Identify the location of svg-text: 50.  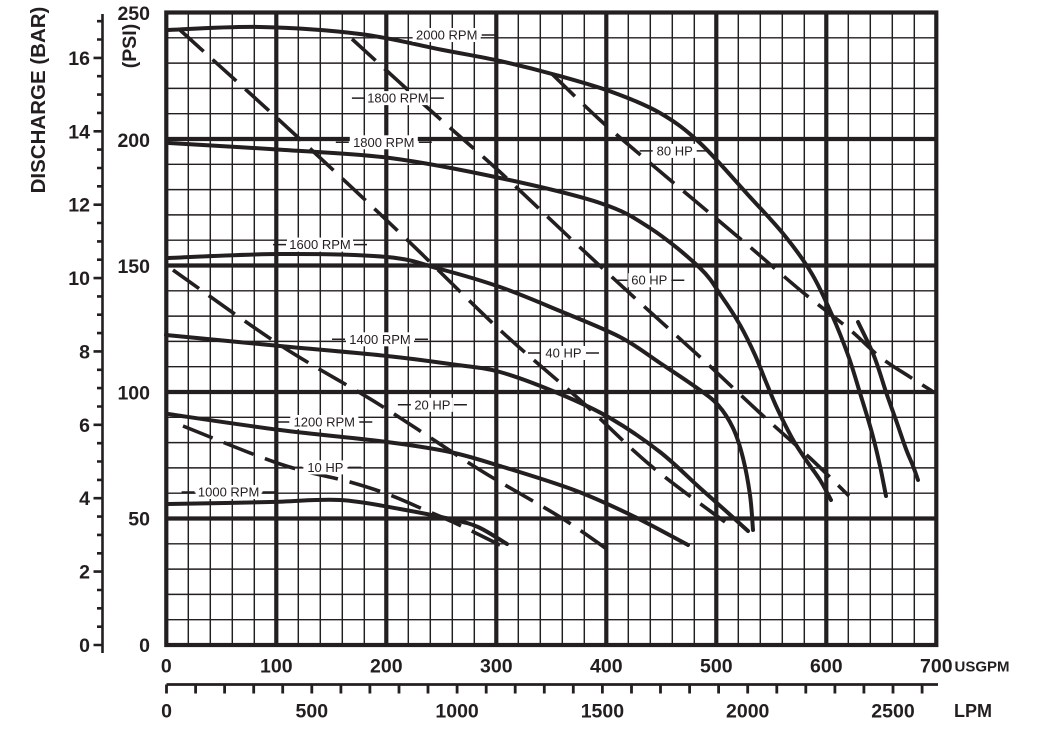
(139, 520).